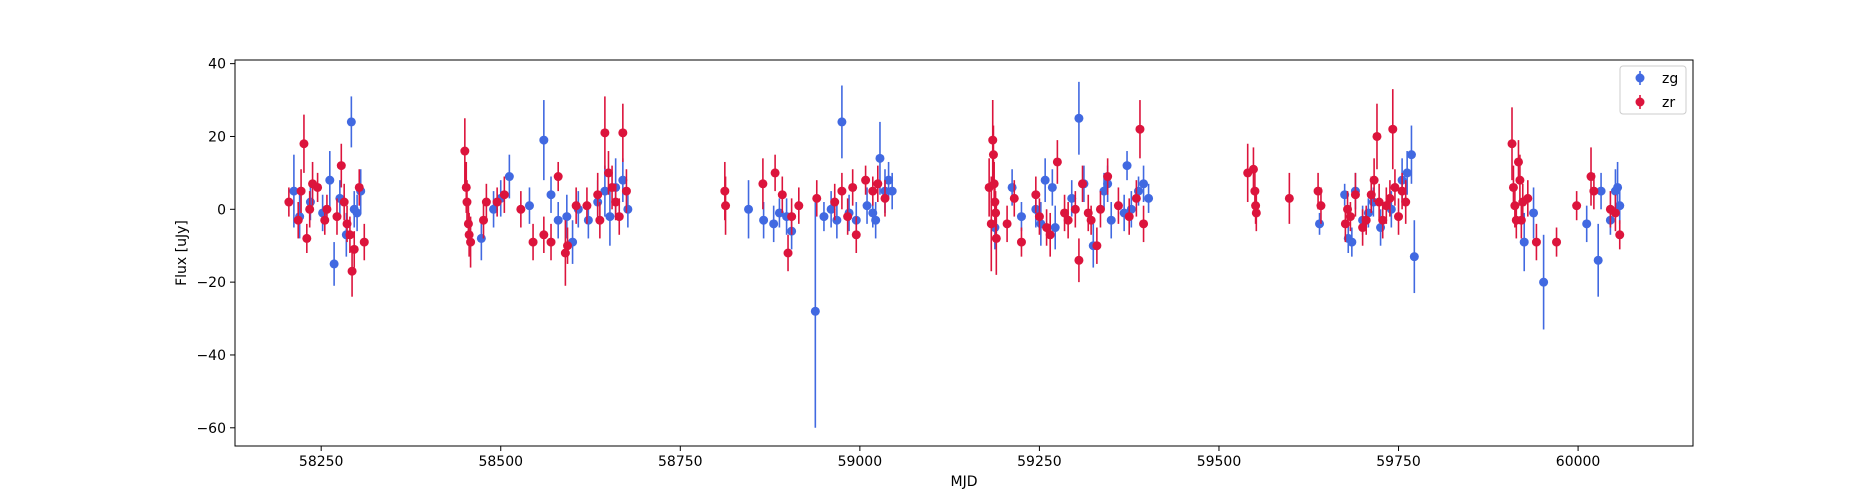 The image size is (1875, 504). Describe the element at coordinates (860, 462) in the screenshot. I see `x-tick-label: 59000` at that location.